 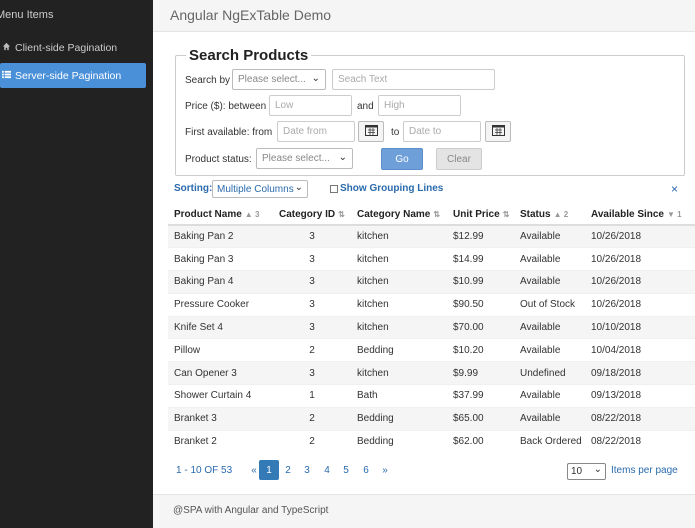 What do you see at coordinates (480, 327) in the screenshot?
I see `unit-price-cell: $70.00` at bounding box center [480, 327].